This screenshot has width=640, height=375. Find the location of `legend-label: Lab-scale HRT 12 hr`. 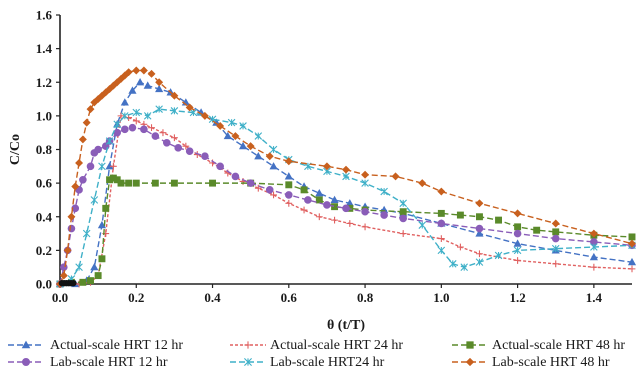

legend-label: Lab-scale HRT 12 hr is located at coordinates (109, 362).